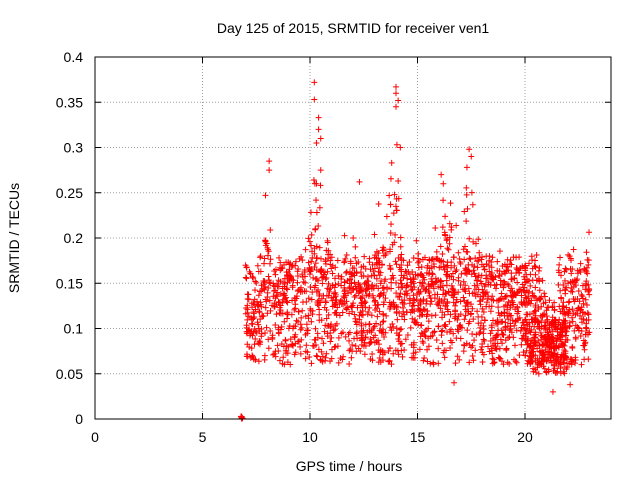 This screenshot has width=640, height=480. I want to click on y-tick-label: 0.1, so click(74, 329).